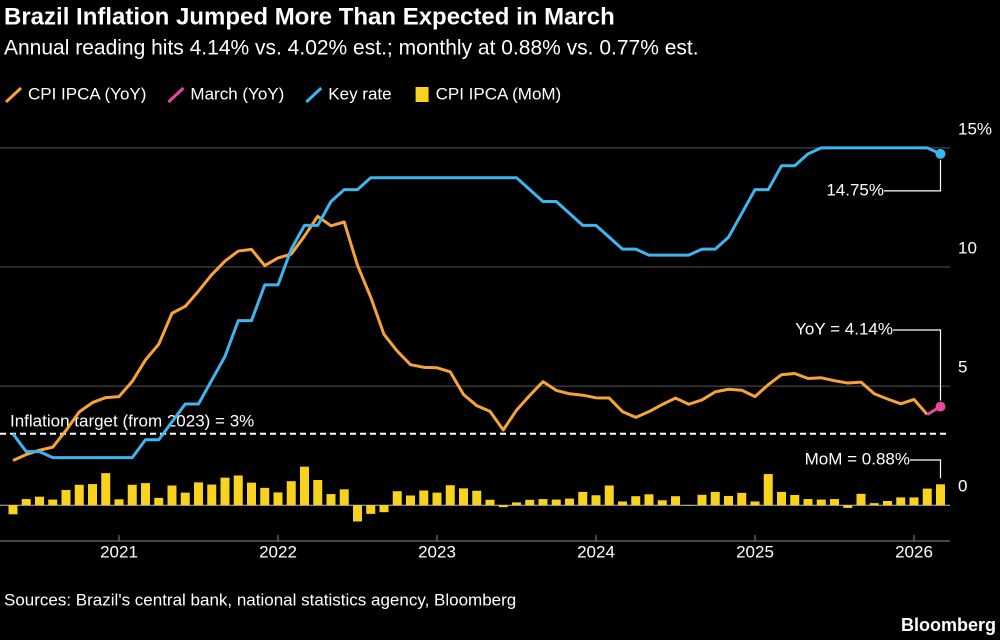  What do you see at coordinates (975, 128) in the screenshot?
I see `y-tick-label: 15%` at bounding box center [975, 128].